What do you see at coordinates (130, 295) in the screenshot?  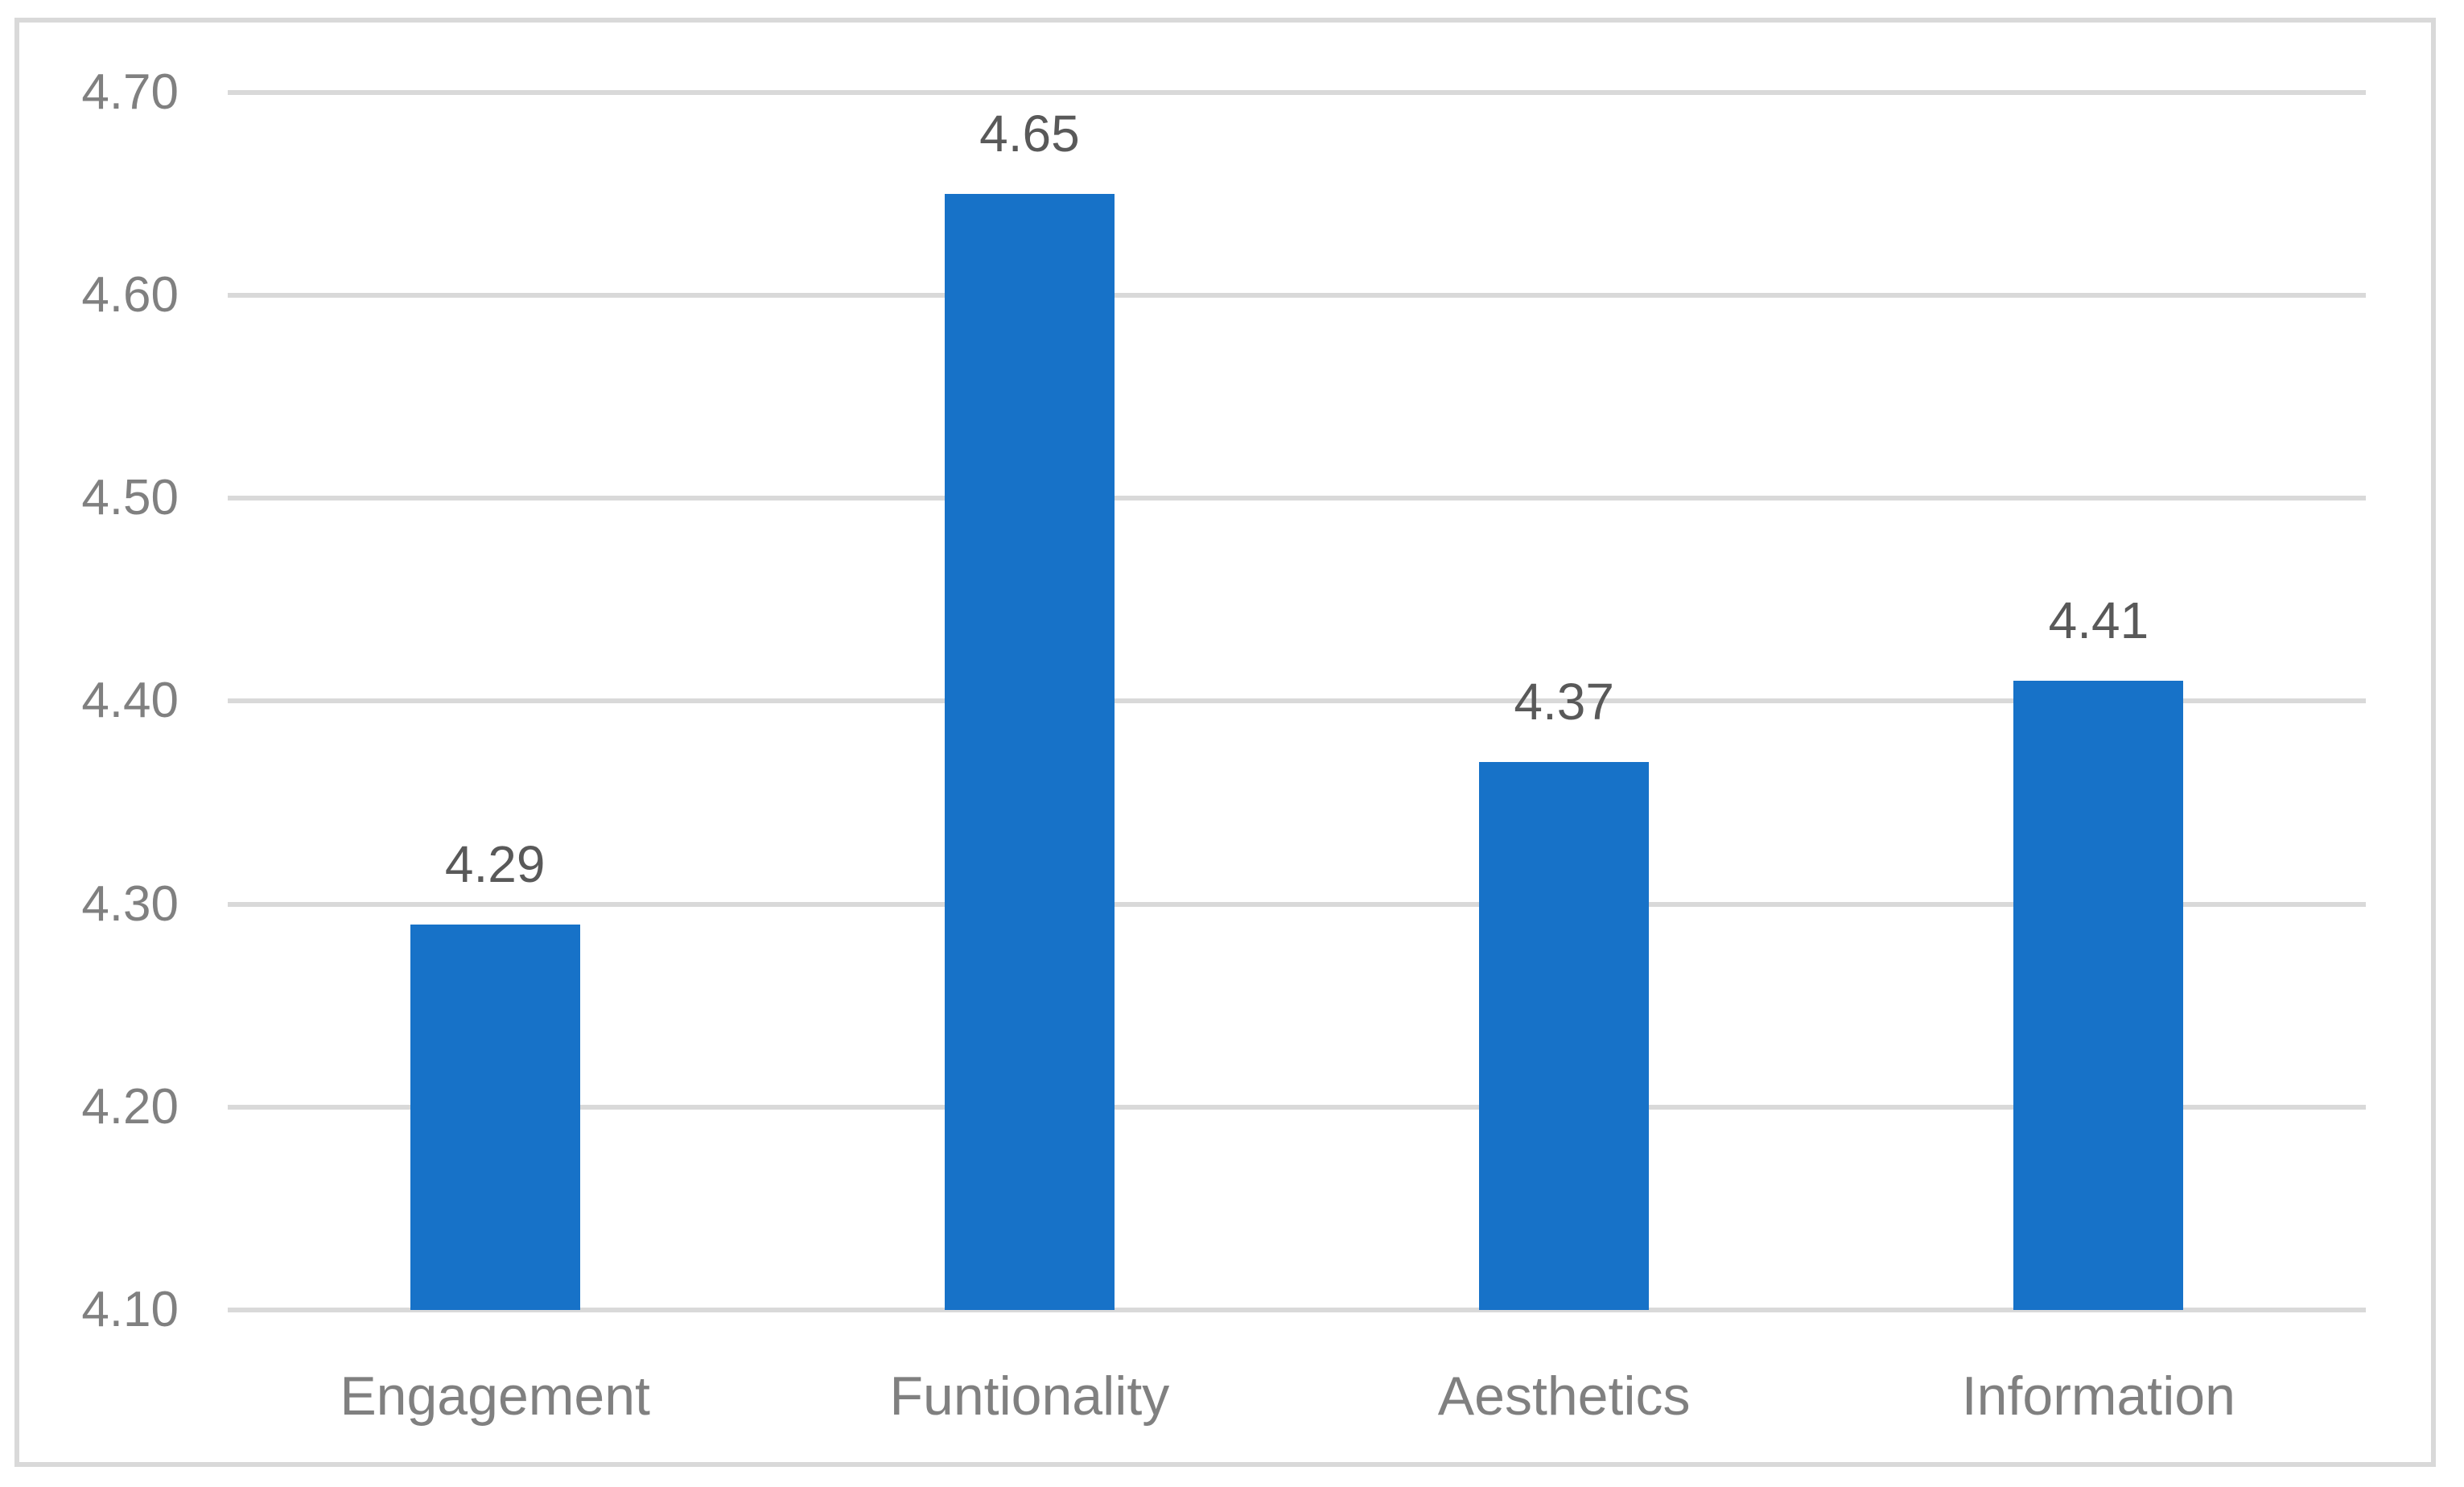 I see `y-axis-tick-label: 4.60` at bounding box center [130, 295].